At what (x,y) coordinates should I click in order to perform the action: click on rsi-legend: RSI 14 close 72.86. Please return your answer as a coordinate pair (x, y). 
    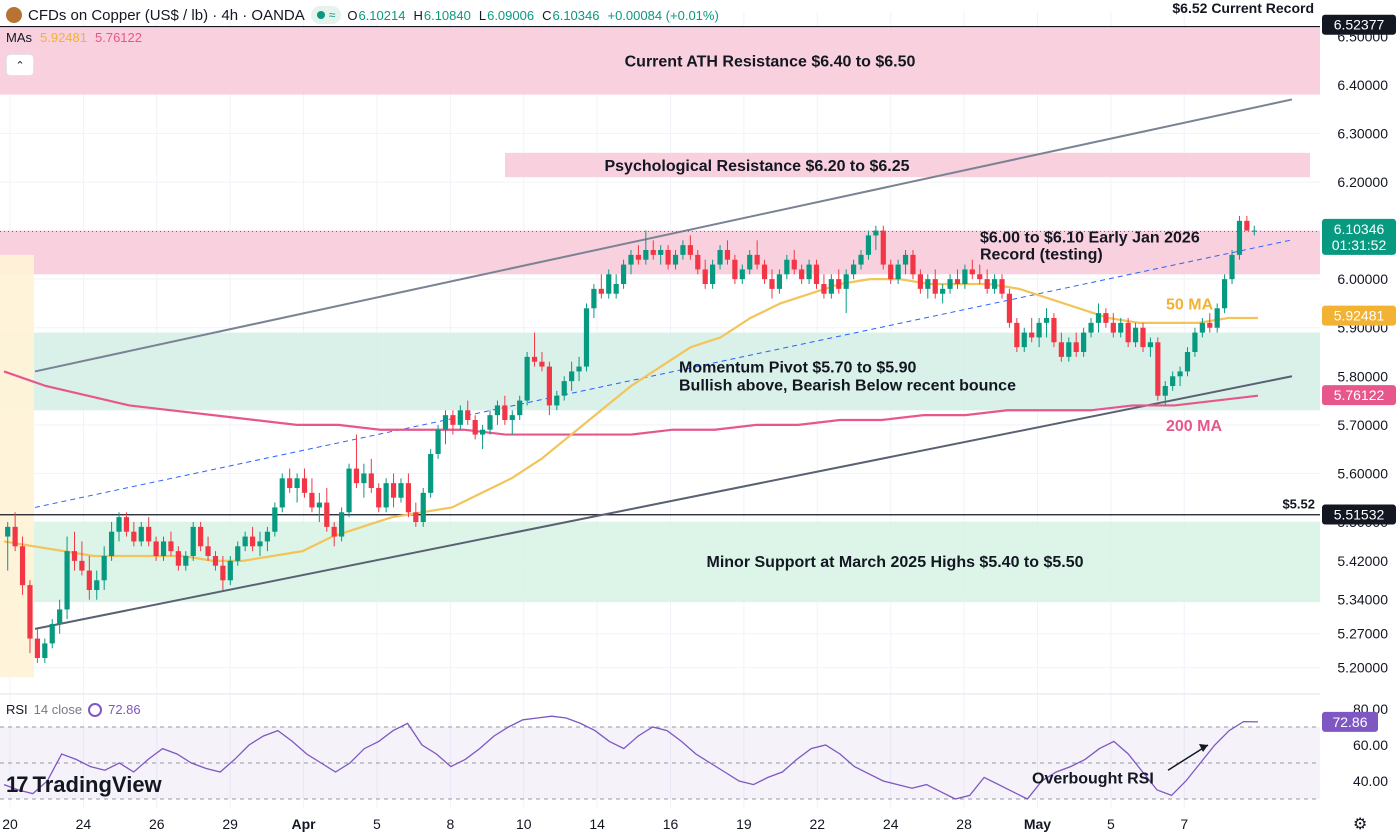
    Looking at the image, I should click on (73, 709).